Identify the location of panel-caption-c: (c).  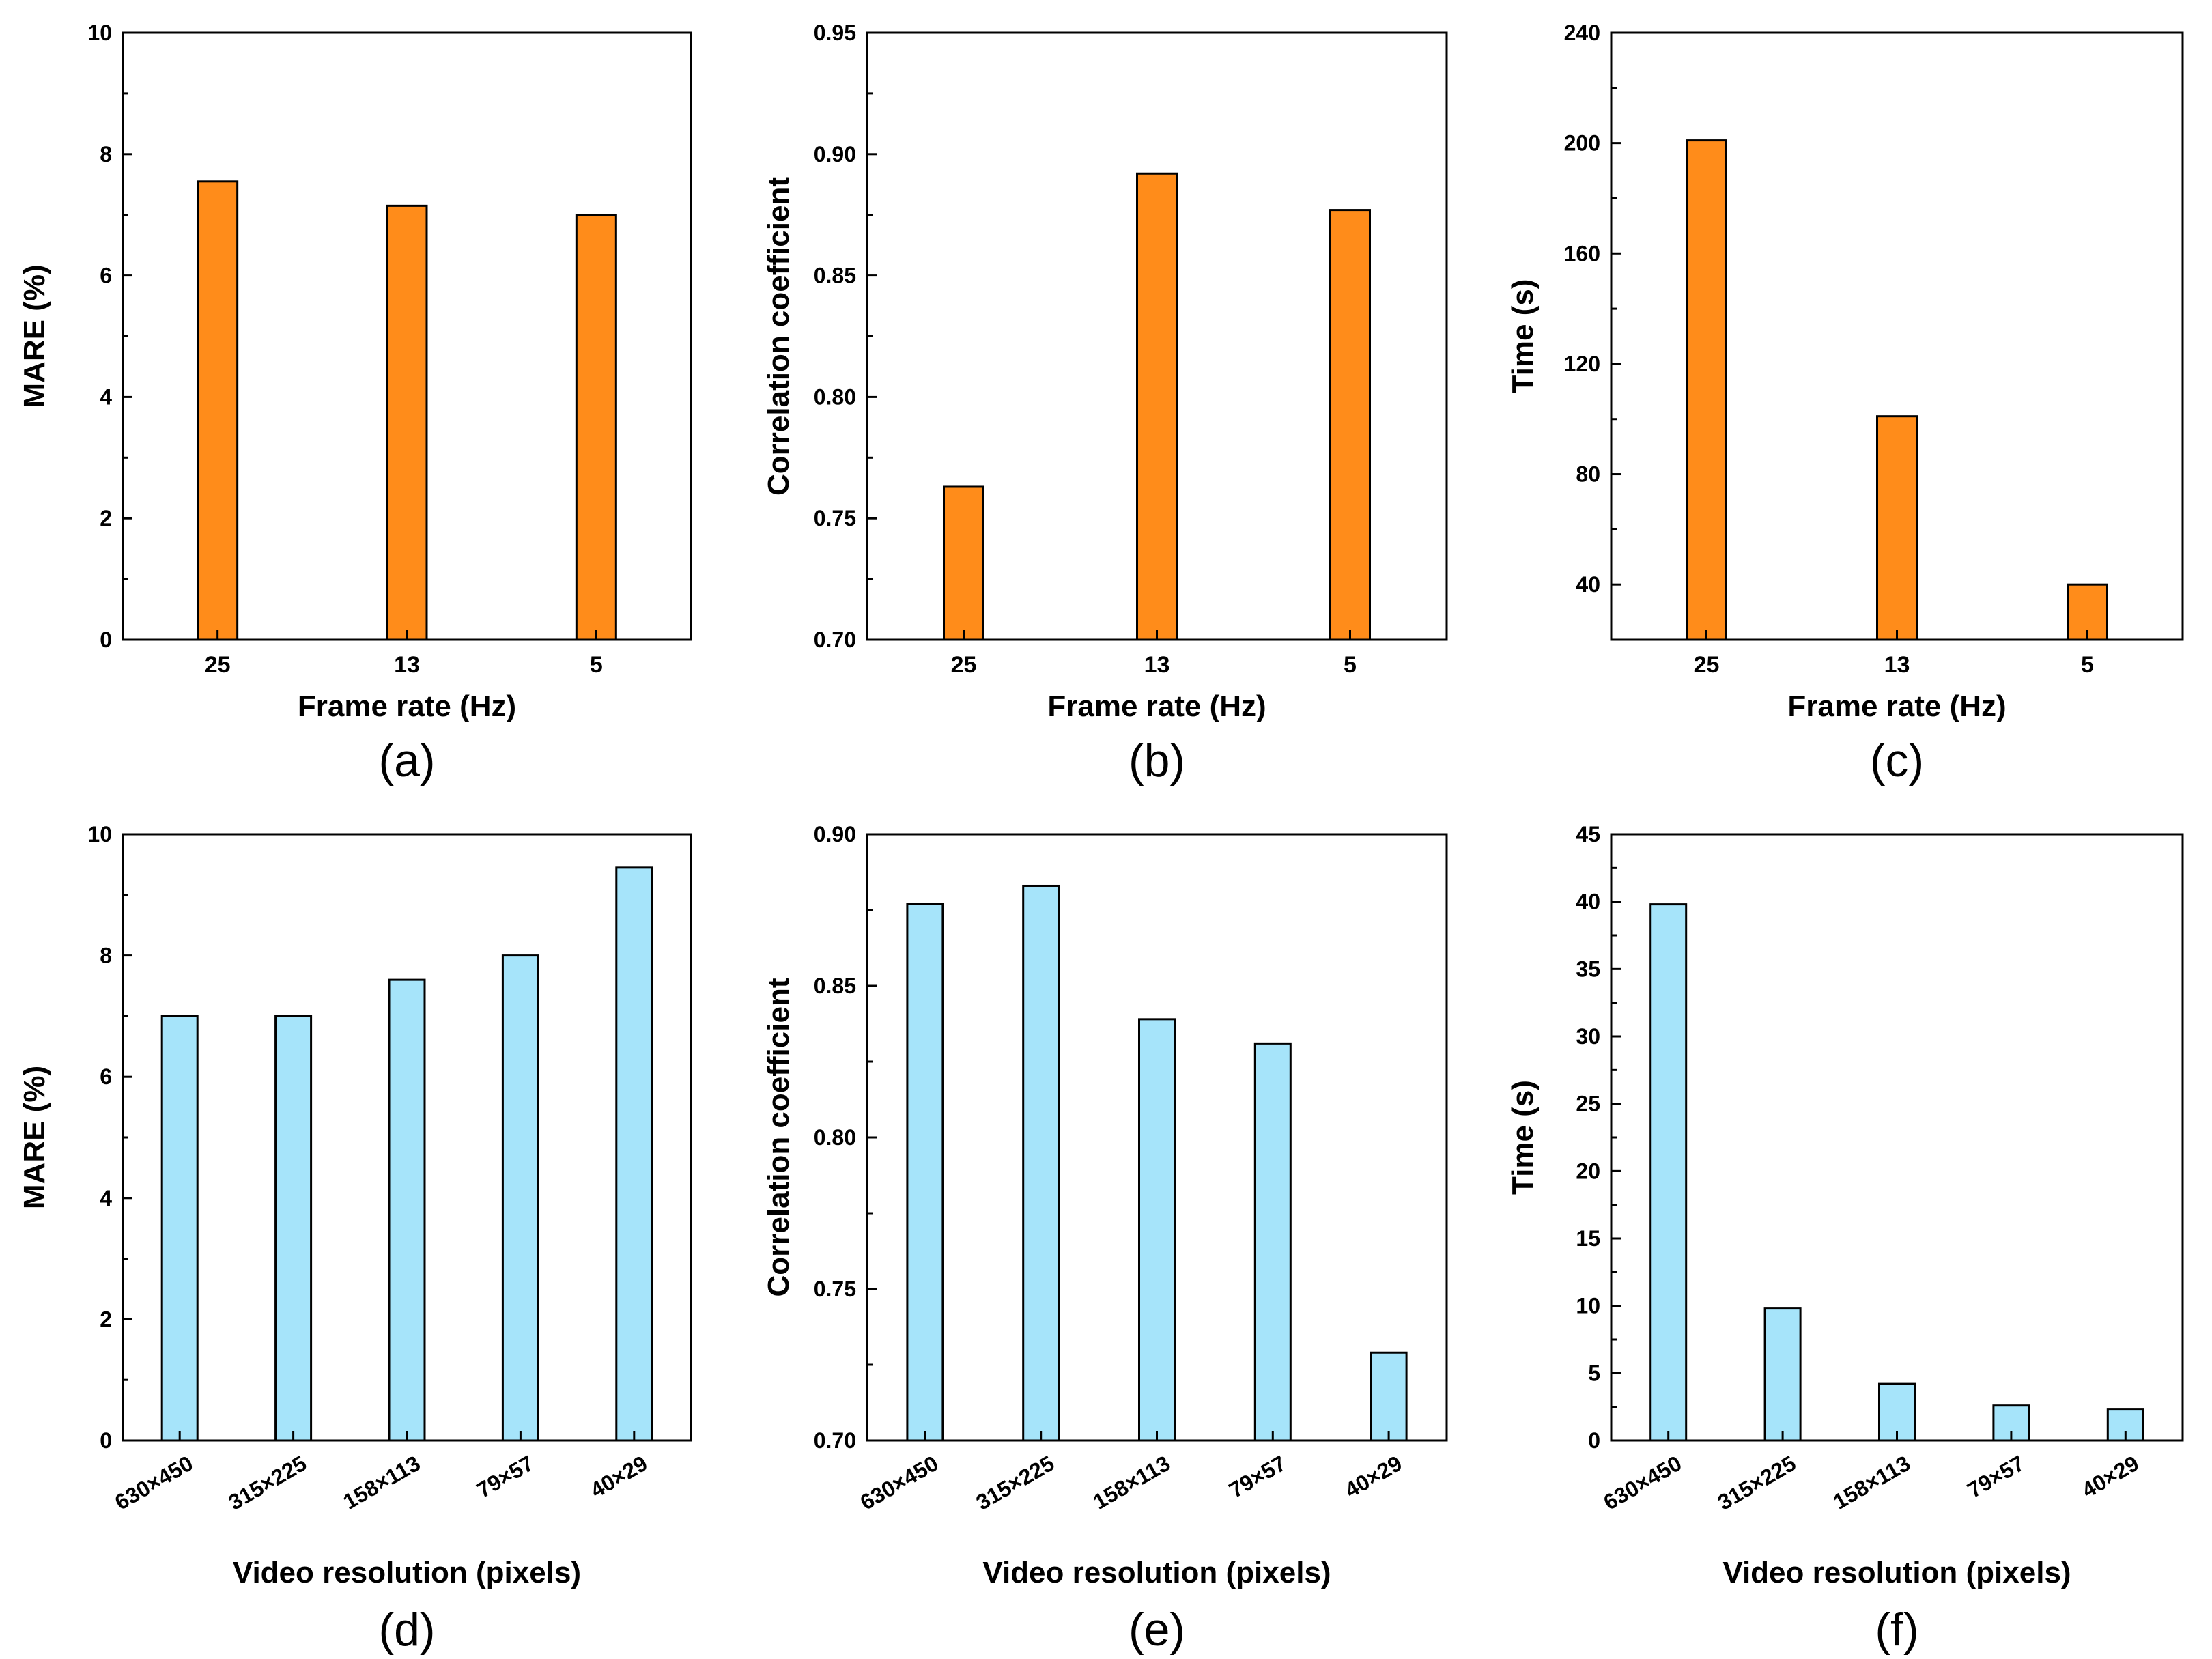
(1897, 760).